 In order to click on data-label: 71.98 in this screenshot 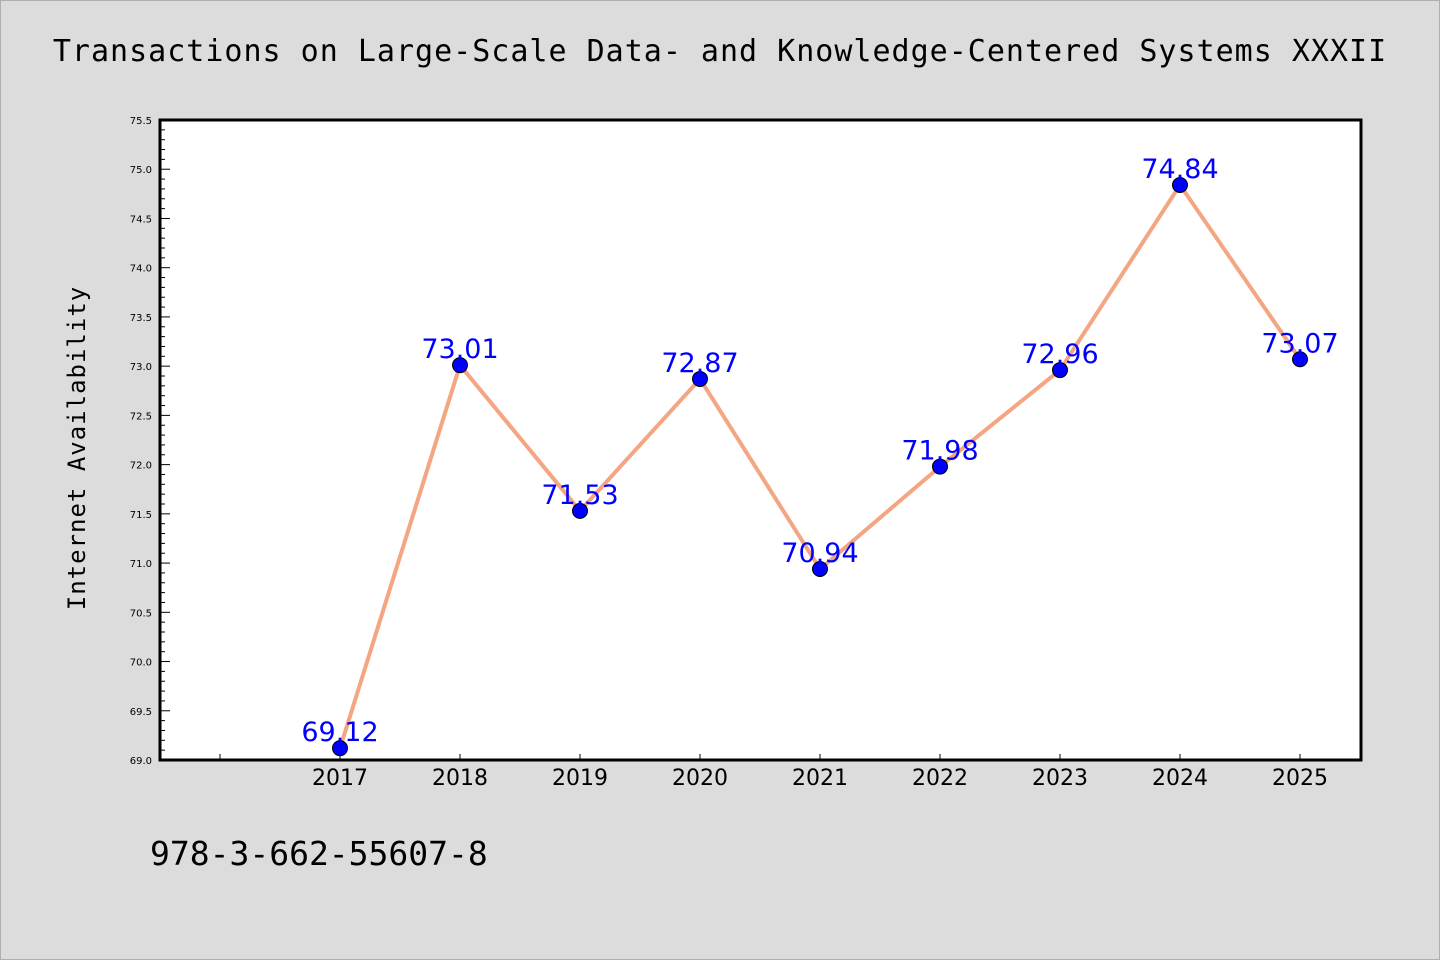, I will do `click(939, 451)`.